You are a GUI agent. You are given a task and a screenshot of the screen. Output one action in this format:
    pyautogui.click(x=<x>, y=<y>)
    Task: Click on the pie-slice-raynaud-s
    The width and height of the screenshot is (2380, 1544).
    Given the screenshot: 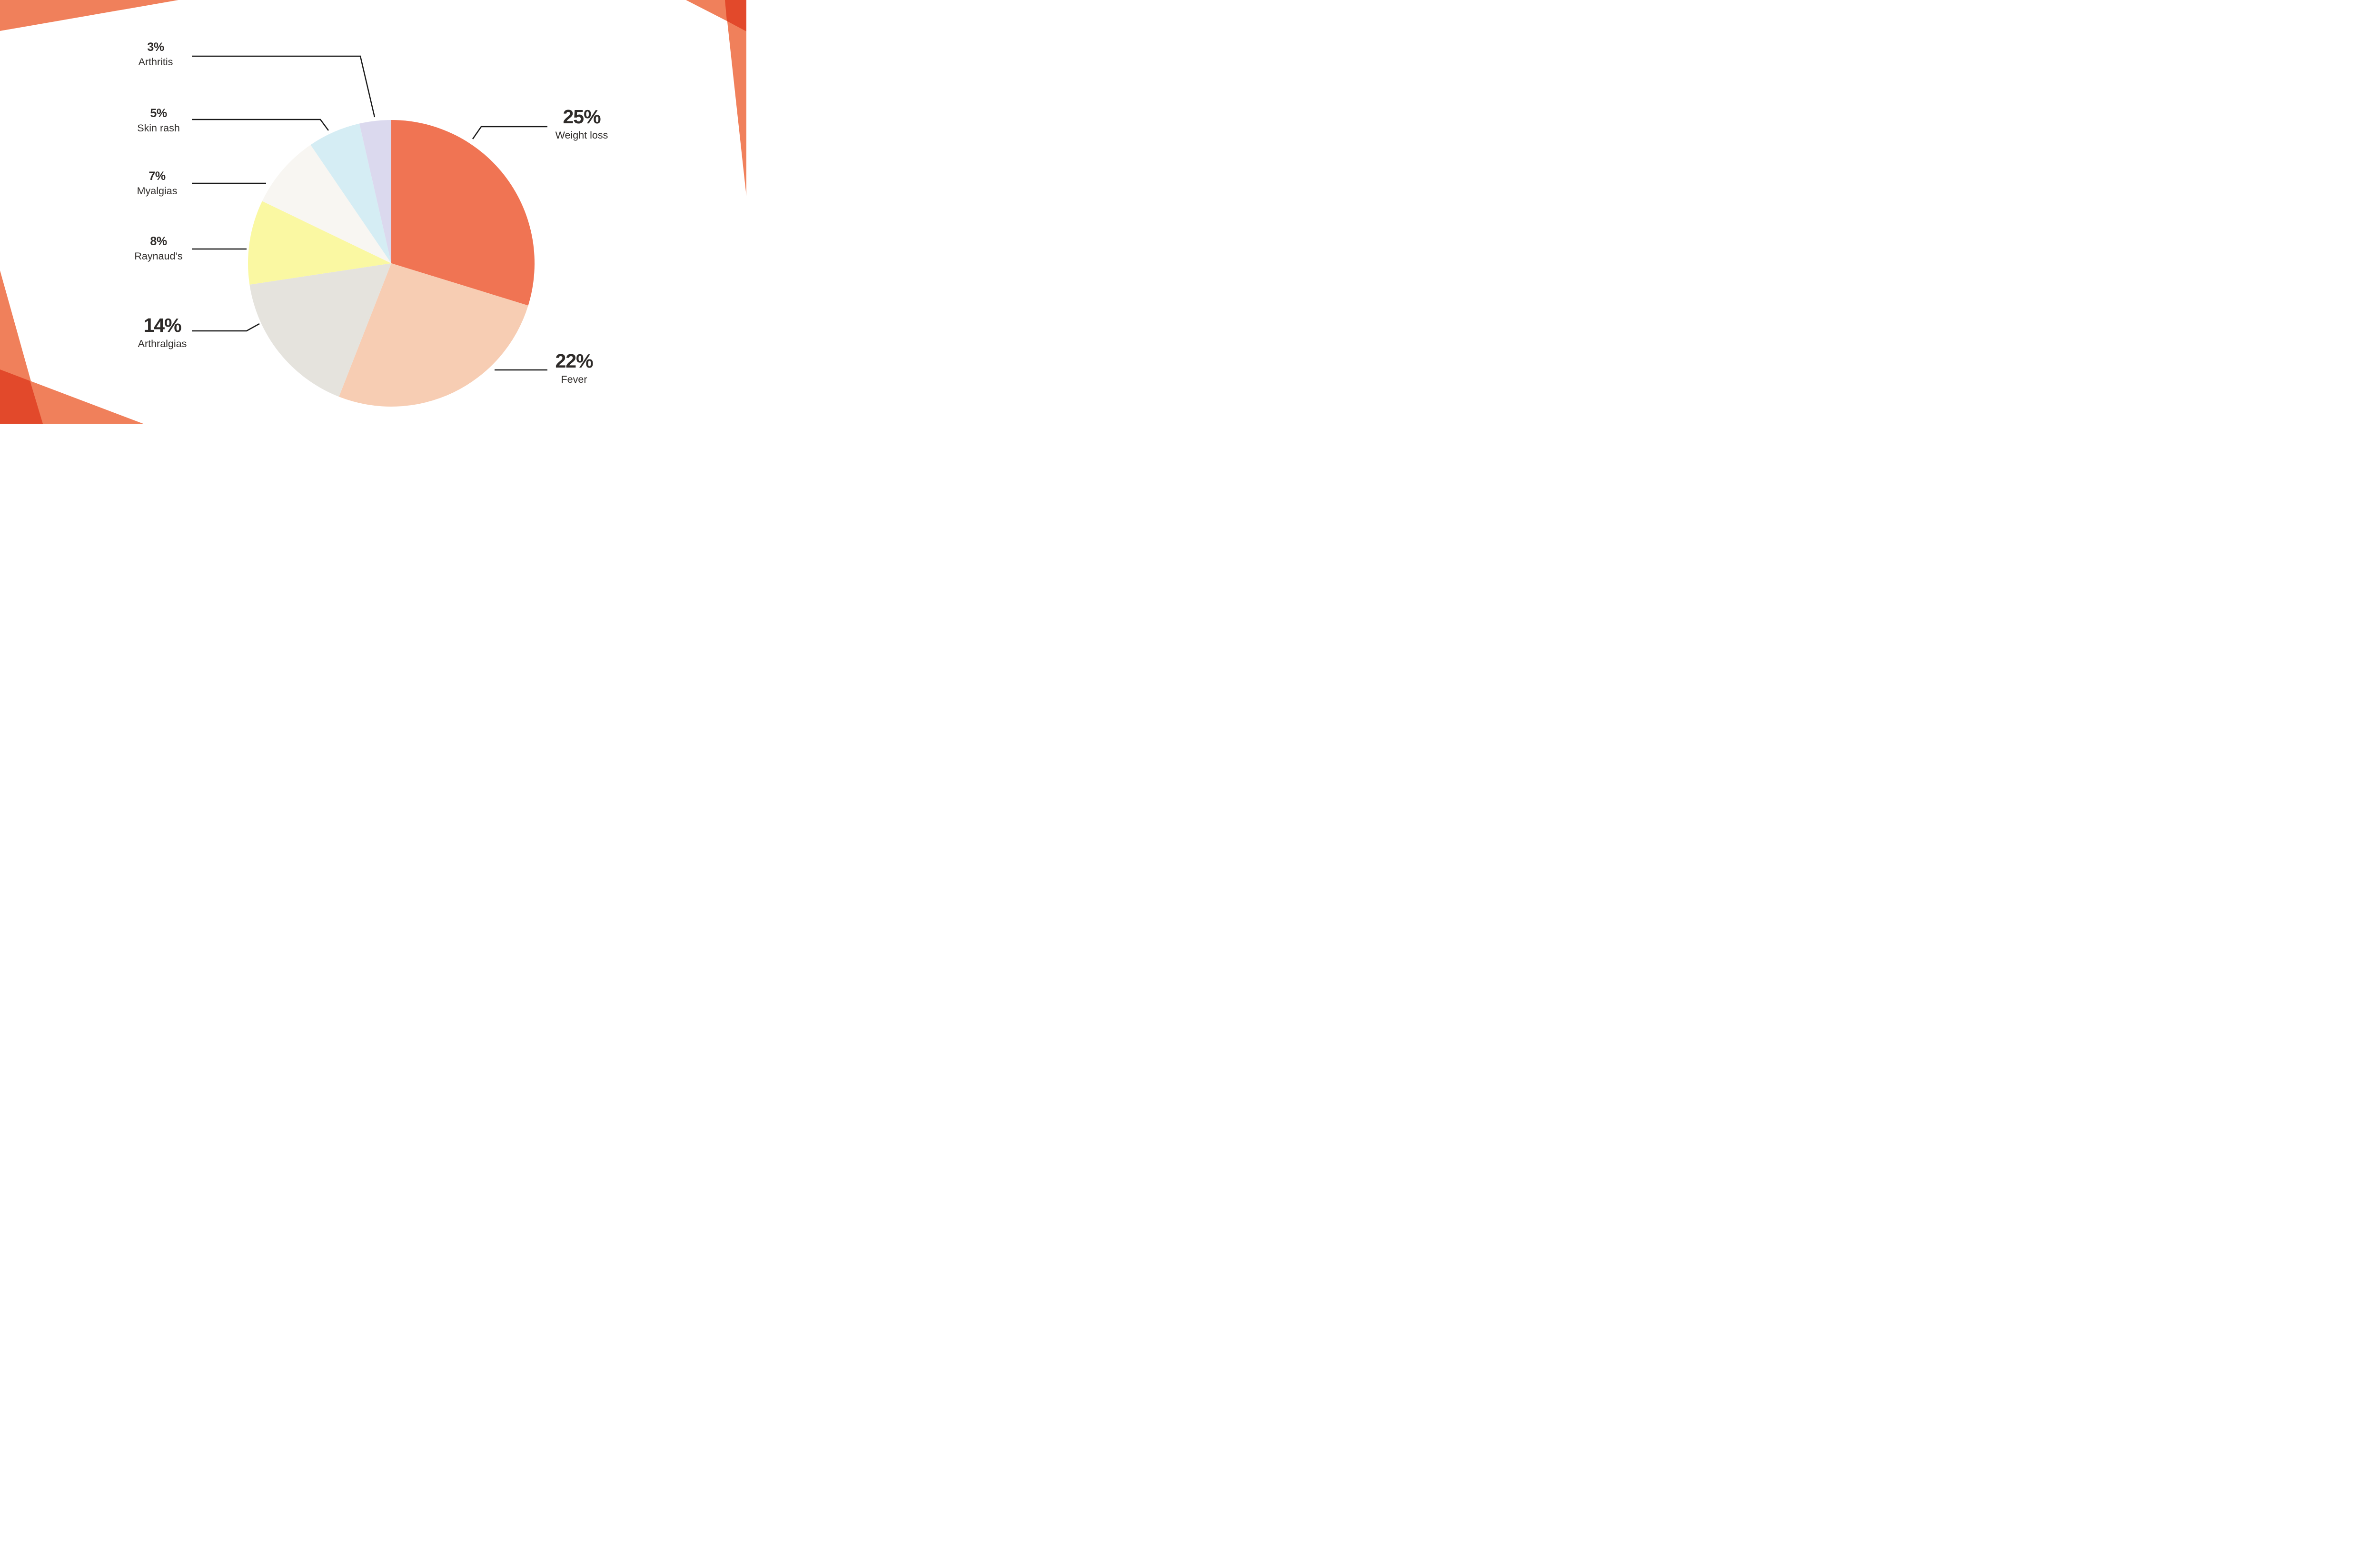 What is the action you would take?
    pyautogui.click(x=319, y=243)
    